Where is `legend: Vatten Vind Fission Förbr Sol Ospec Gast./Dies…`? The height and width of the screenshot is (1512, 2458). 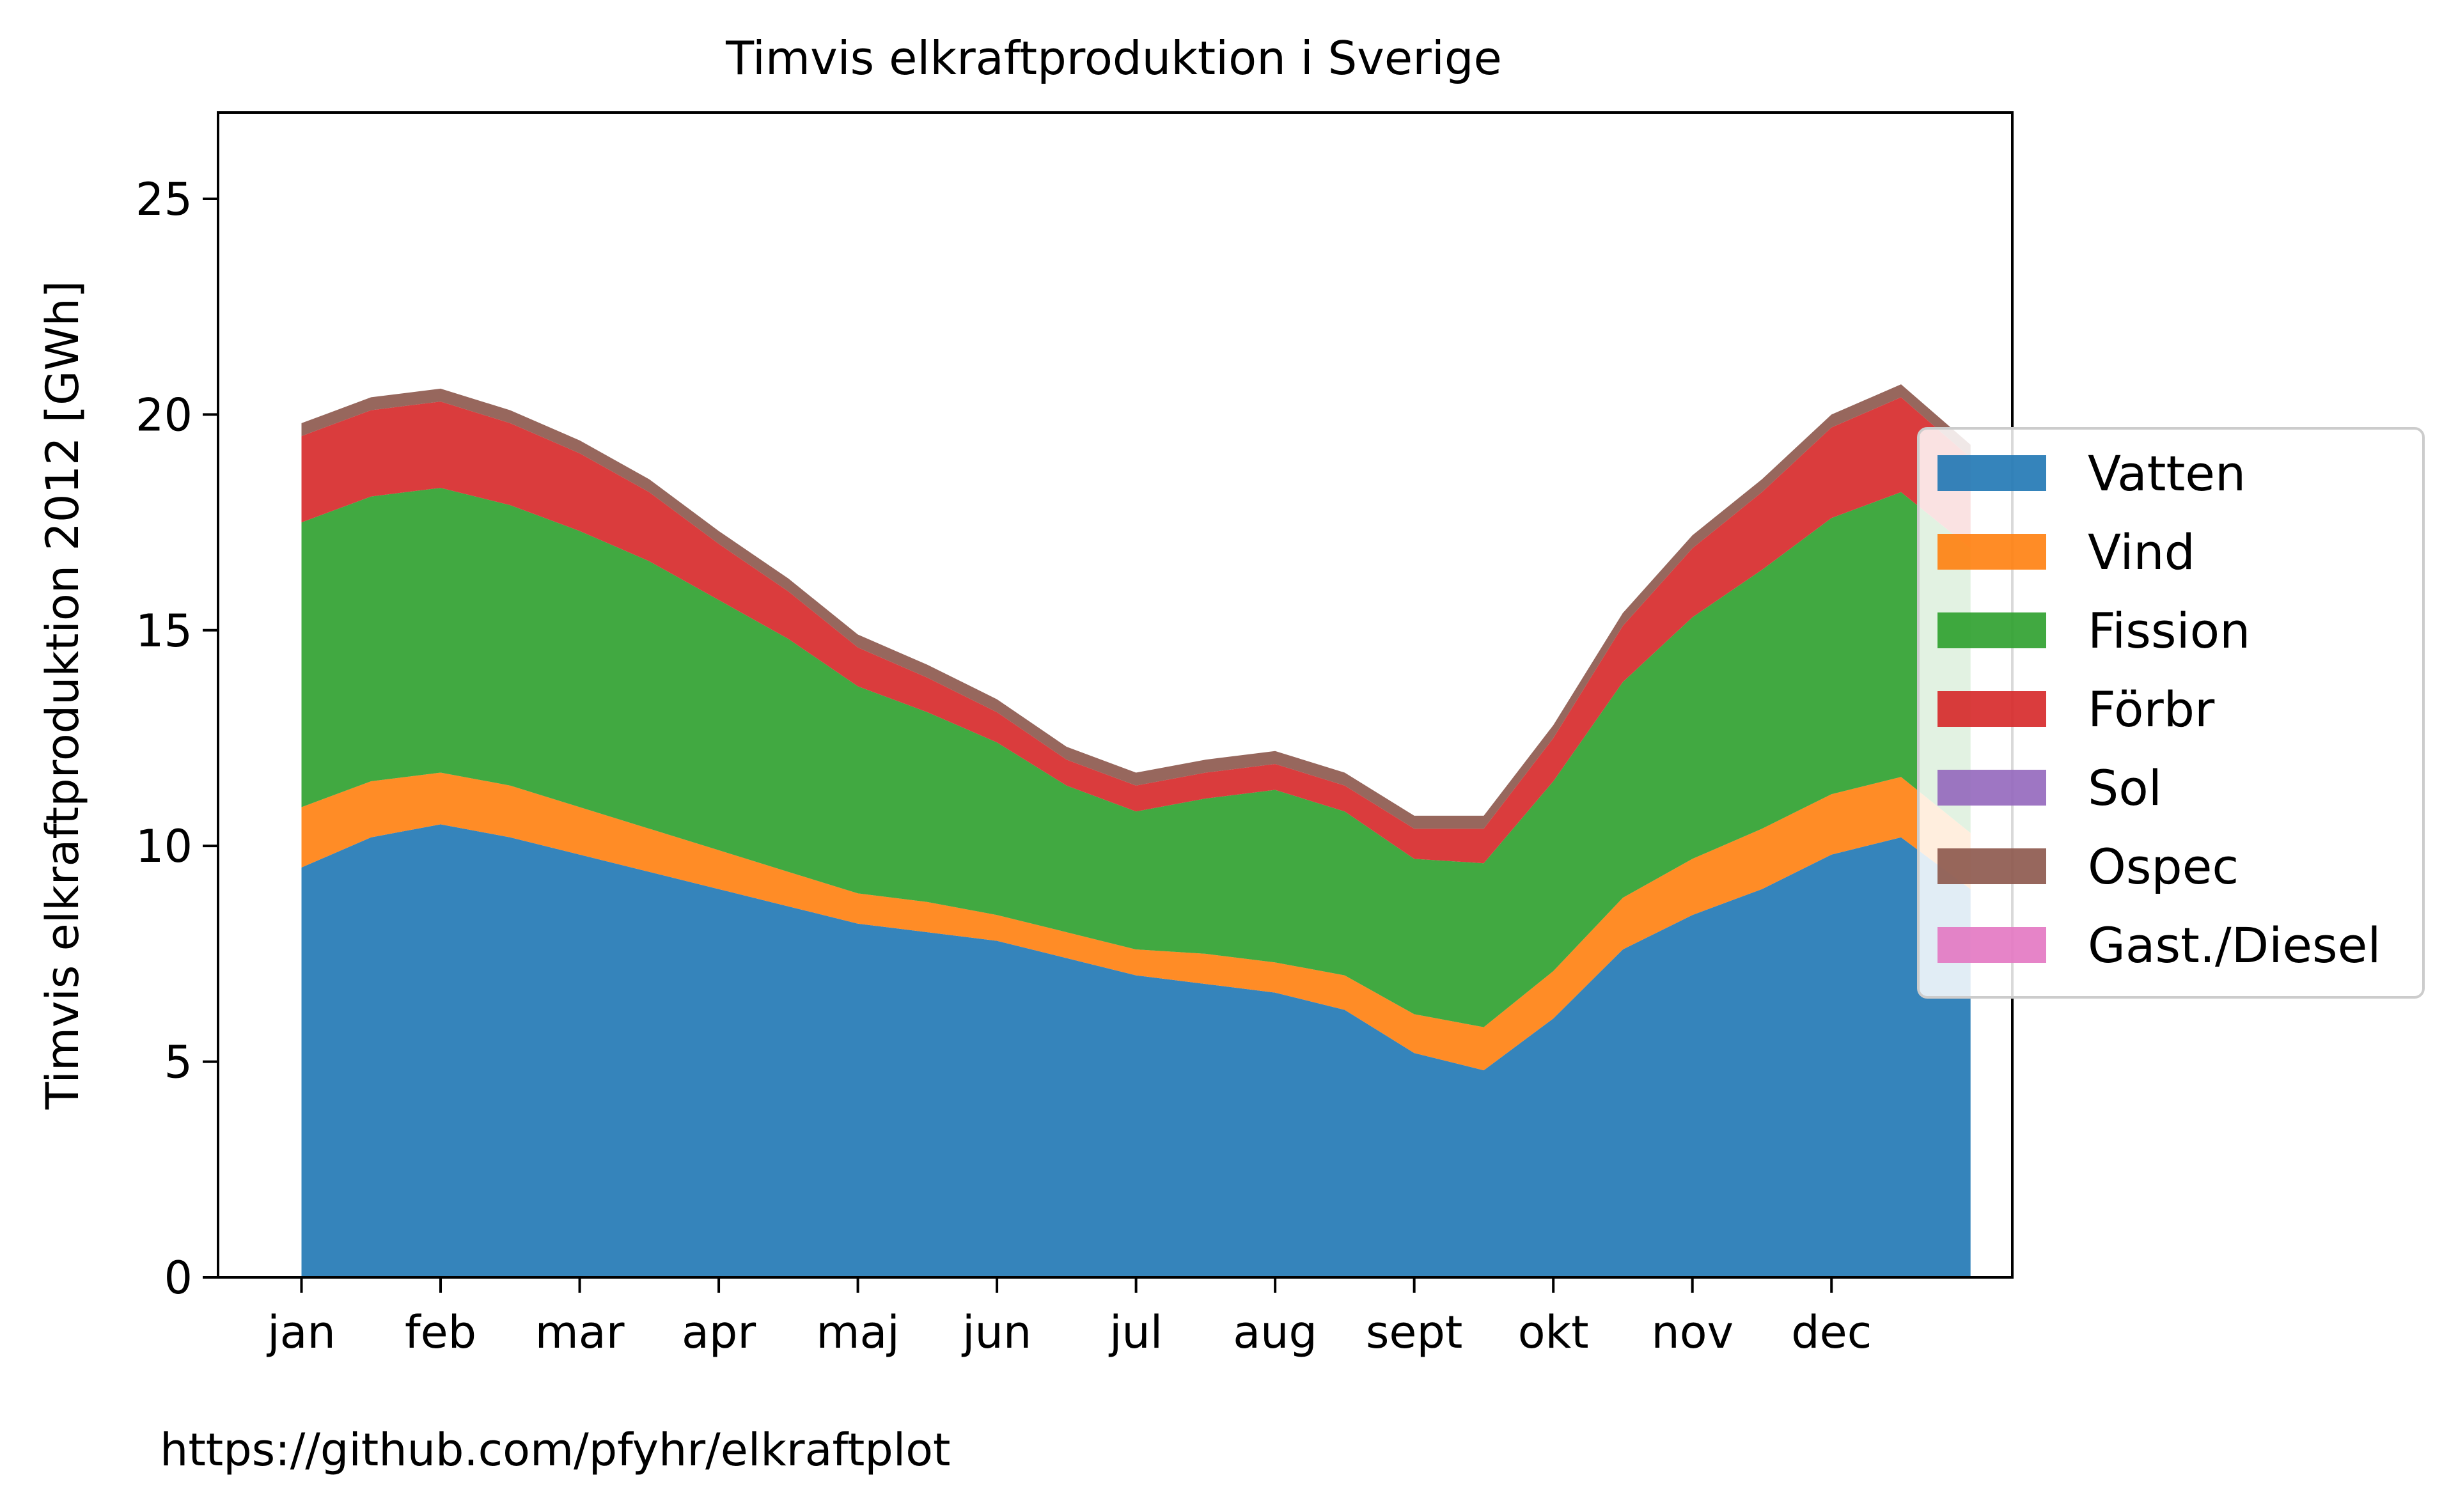 legend: Vatten Vind Fission Förbr Sol Ospec Gast./Dies… is located at coordinates (2171, 713).